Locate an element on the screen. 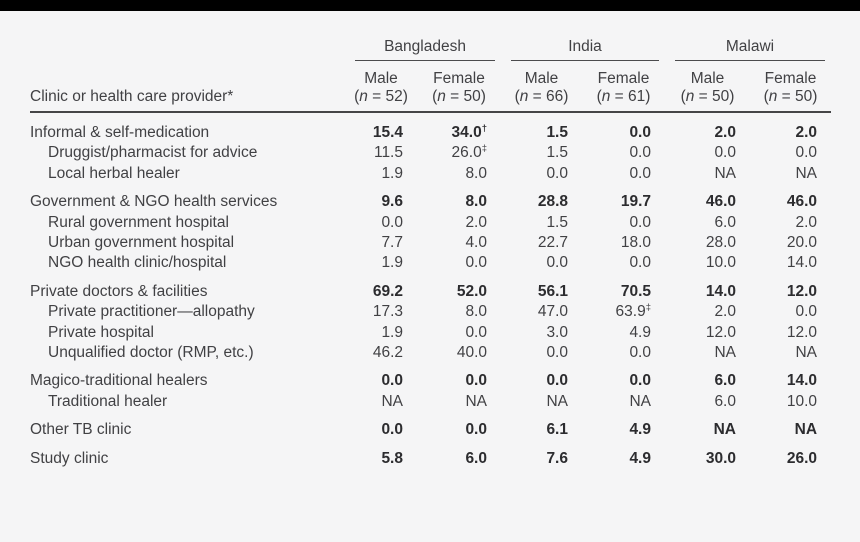 The image size is (860, 542). value-cell: 28.0 is located at coordinates (720, 243).